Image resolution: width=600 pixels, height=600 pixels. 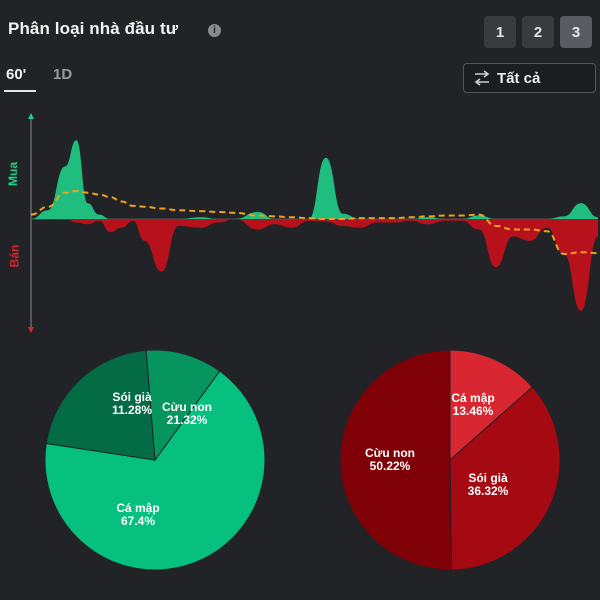 I want to click on swap-icon, so click(x=482, y=78).